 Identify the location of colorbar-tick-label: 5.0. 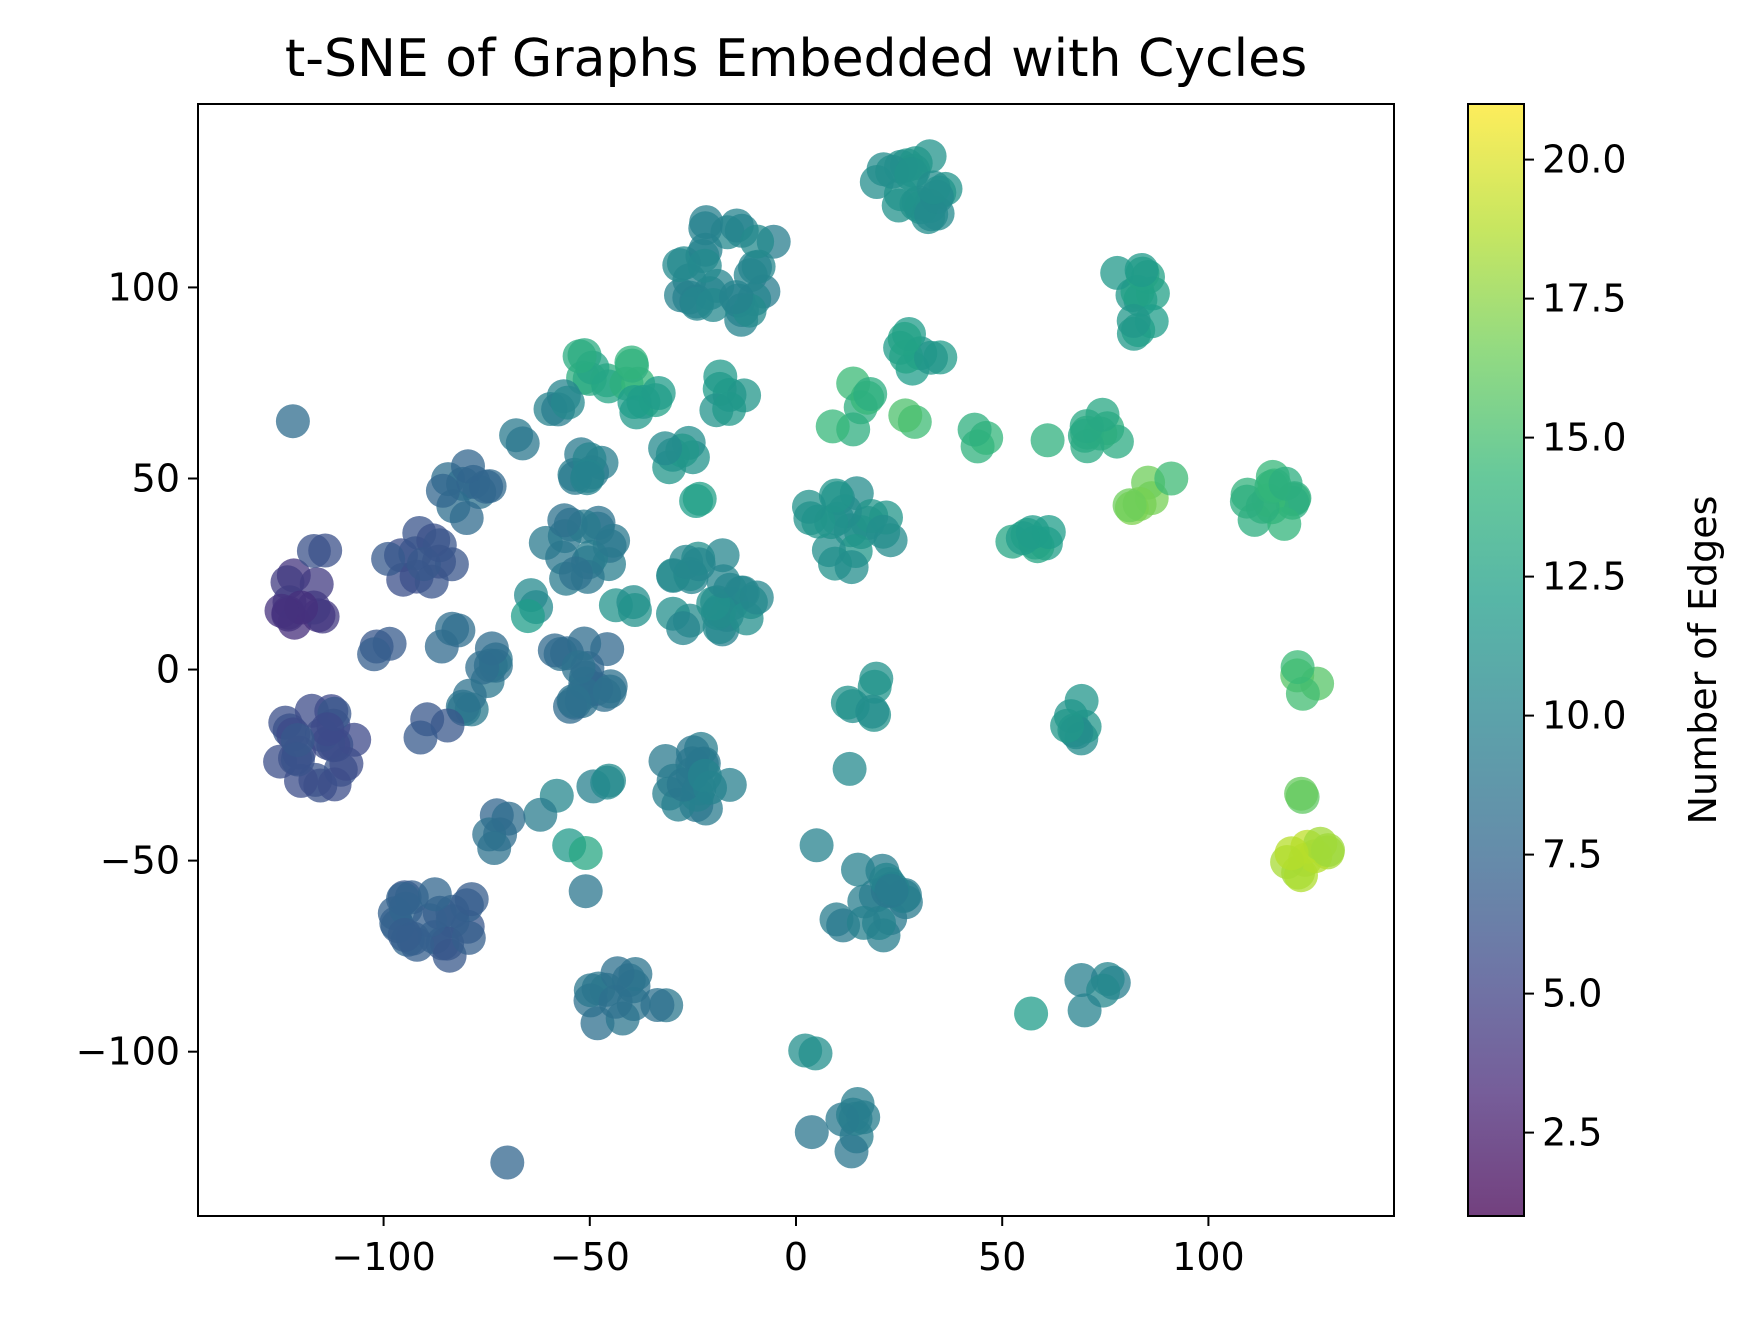
(1572, 994).